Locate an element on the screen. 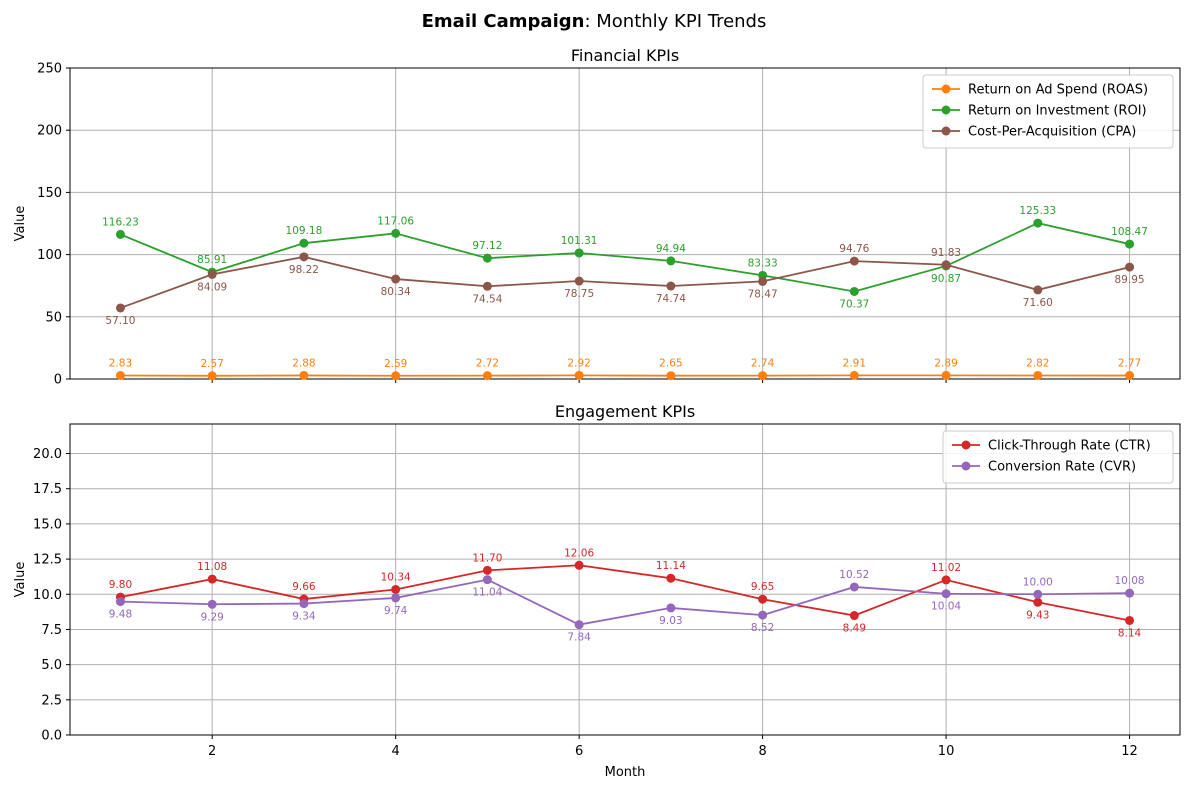  data-label: 108.47 is located at coordinates (1129, 232).